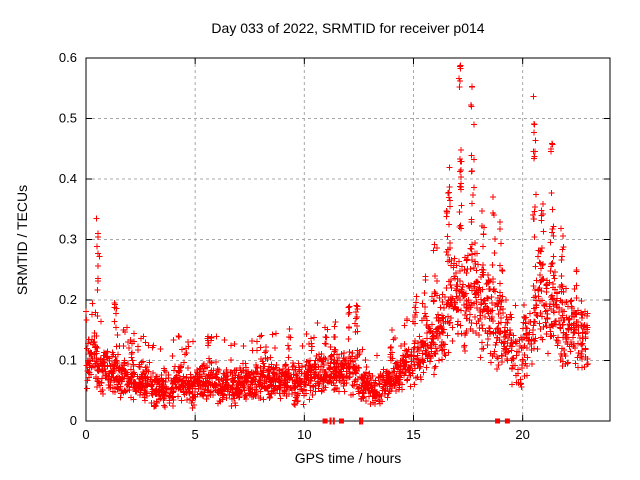 This screenshot has height=480, width=640. What do you see at coordinates (73, 420) in the screenshot?
I see `y-tick-label: 0` at bounding box center [73, 420].